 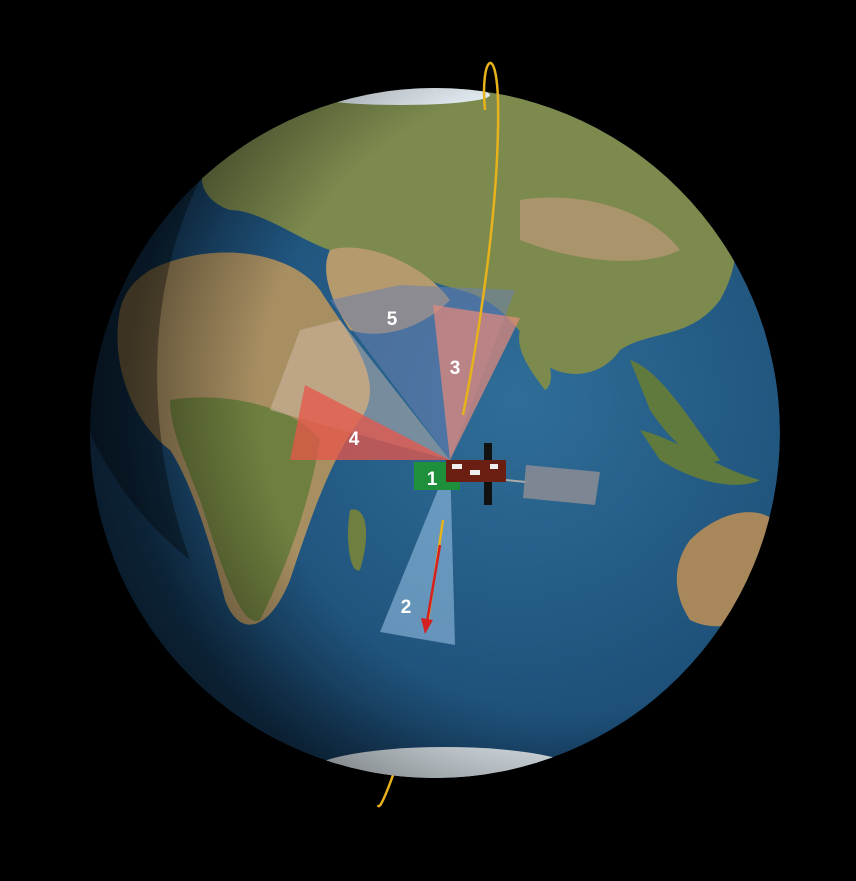 I want to click on arrow-head, so click(x=427, y=626).